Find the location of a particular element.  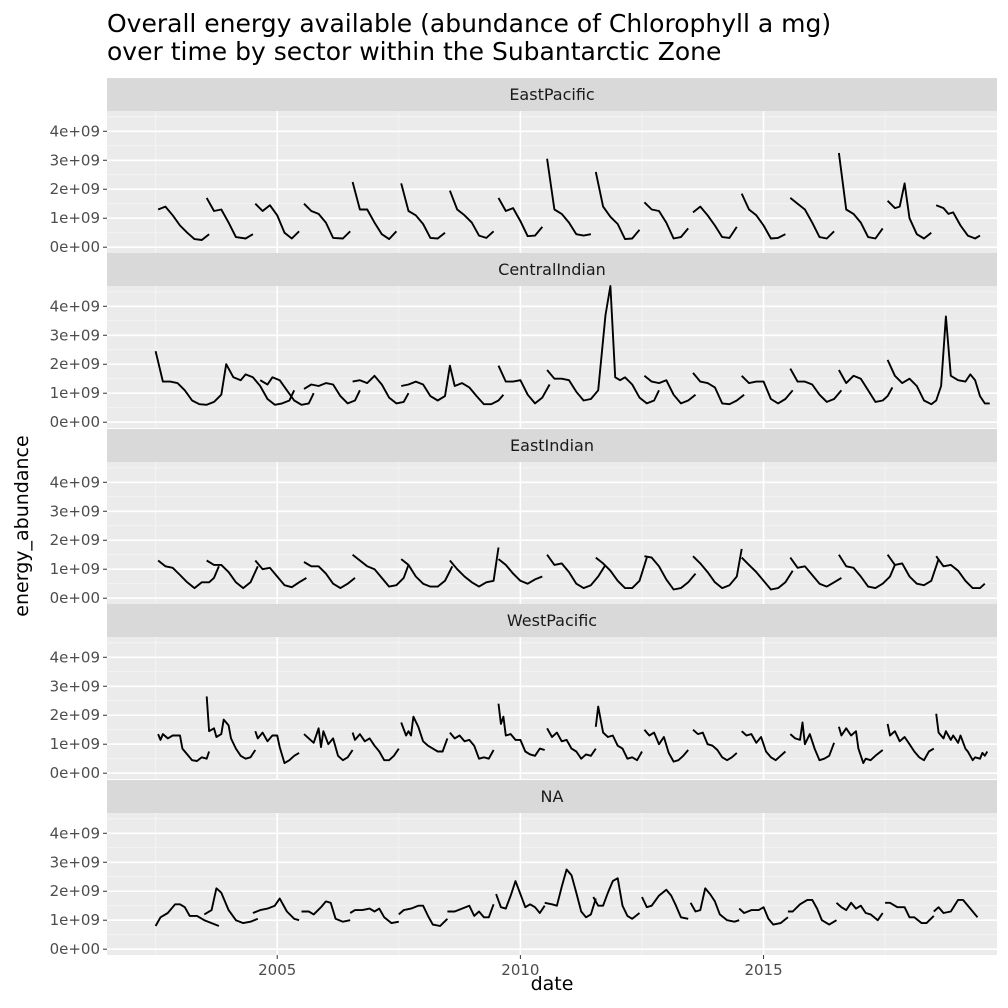

x-tick-label: 2005 is located at coordinates (277, 970).